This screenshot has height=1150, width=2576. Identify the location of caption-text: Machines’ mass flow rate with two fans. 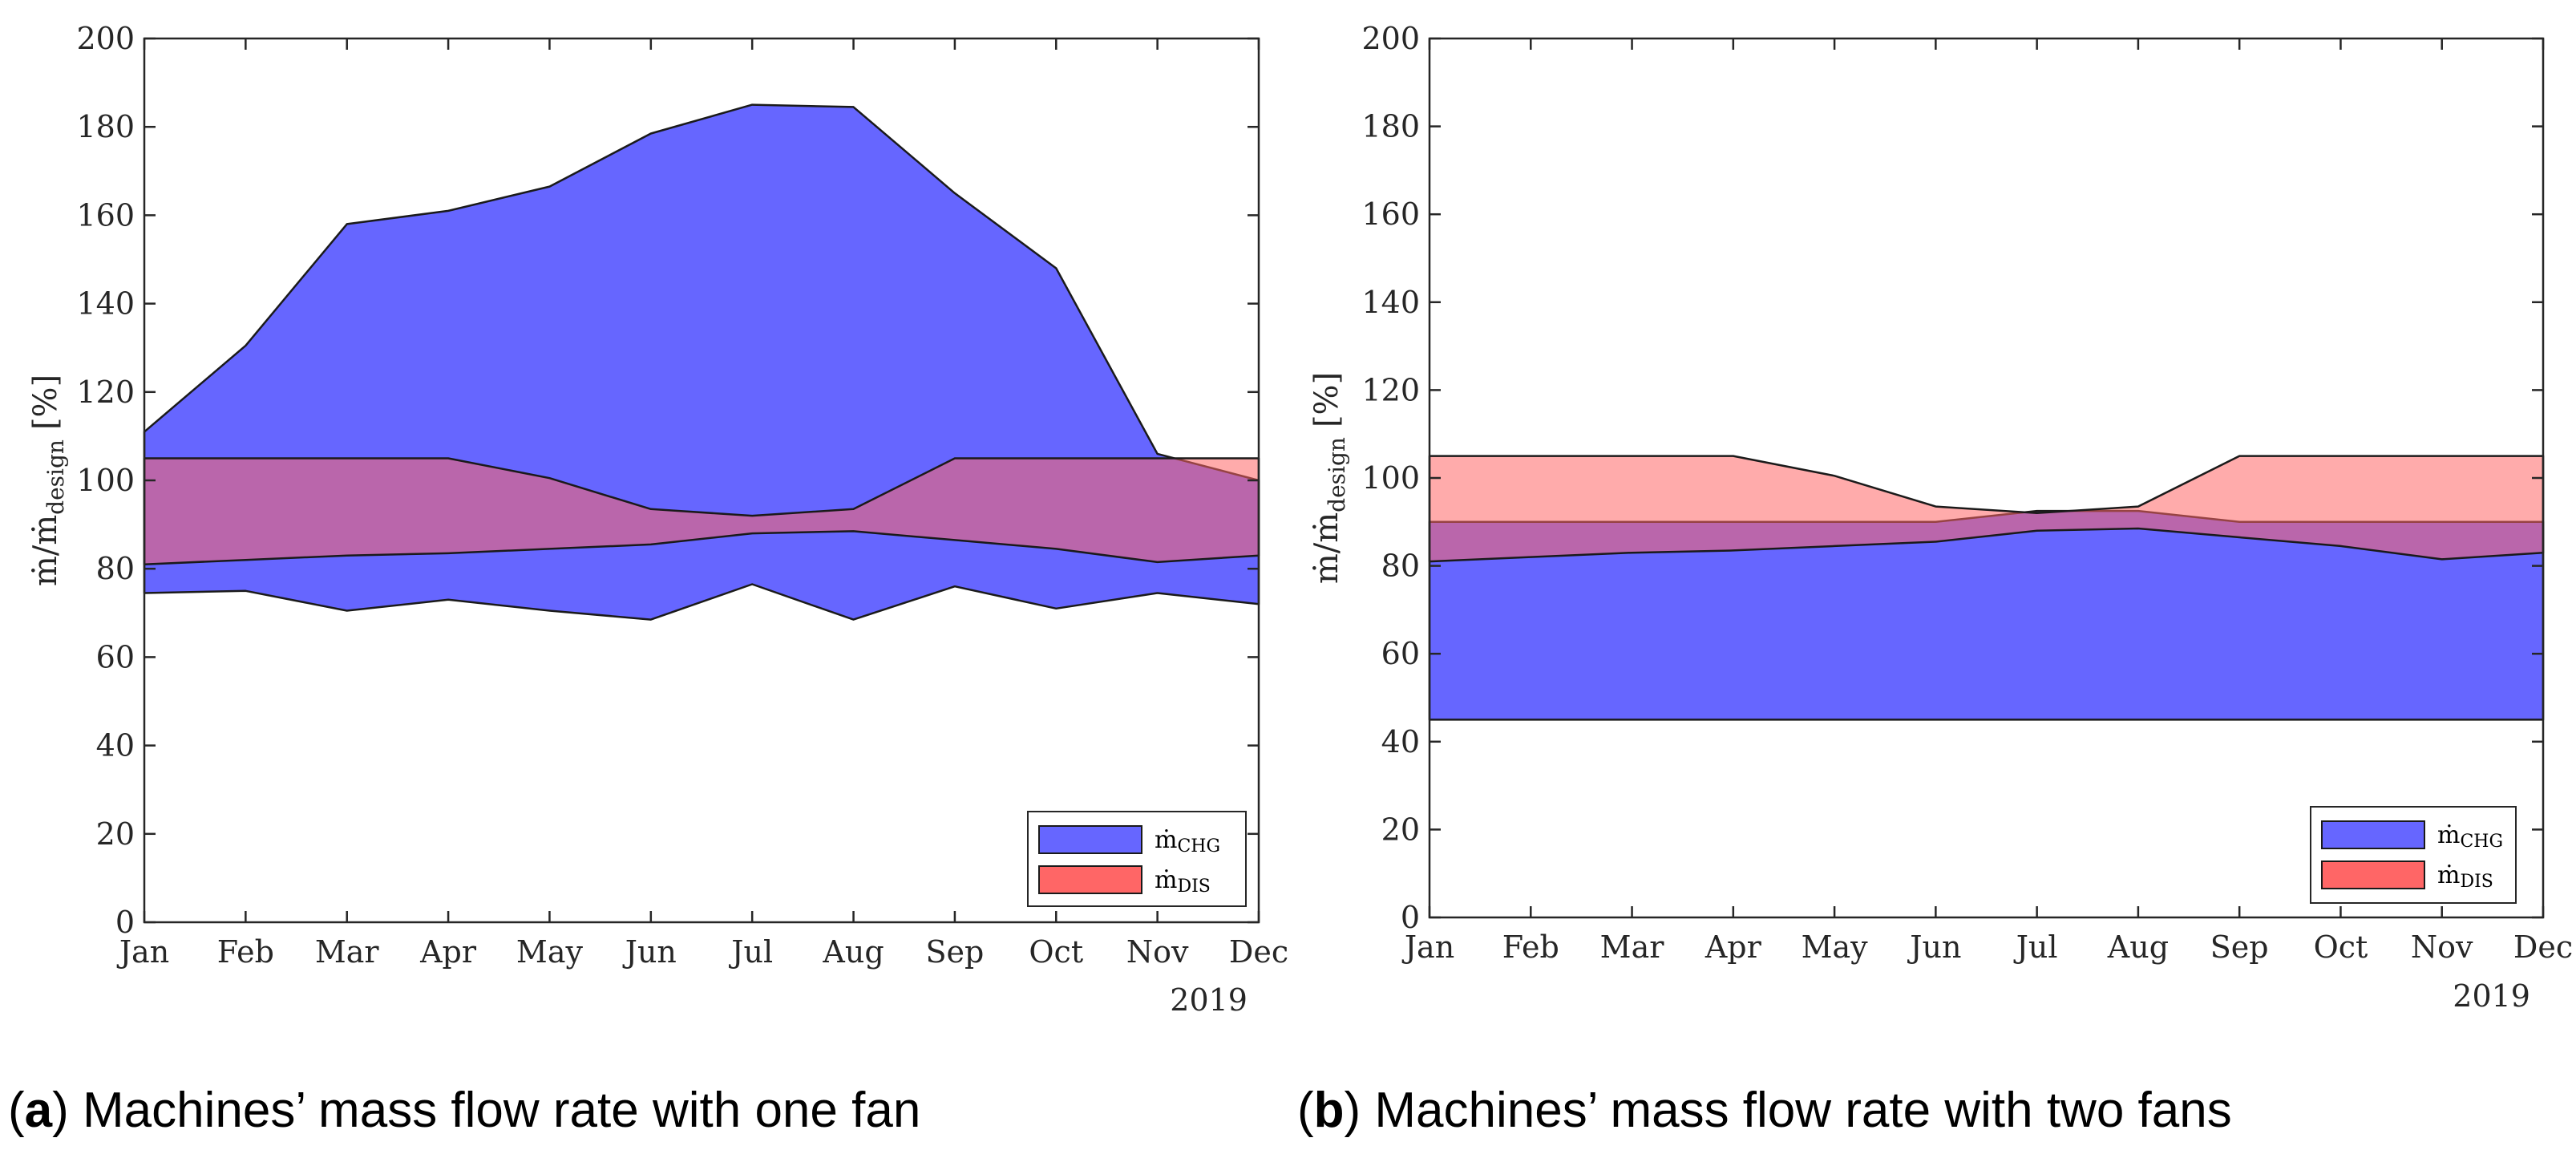
(1802, 1111).